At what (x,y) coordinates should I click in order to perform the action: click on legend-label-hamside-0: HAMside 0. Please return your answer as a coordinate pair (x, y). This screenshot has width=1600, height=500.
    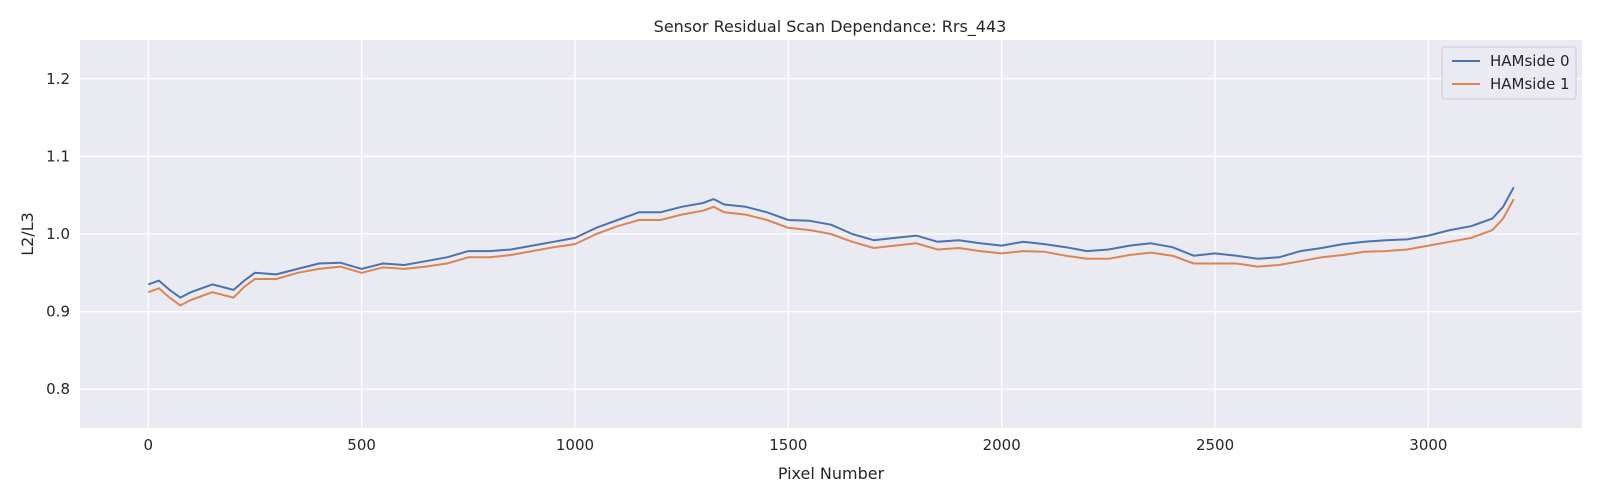
    Looking at the image, I should click on (1530, 61).